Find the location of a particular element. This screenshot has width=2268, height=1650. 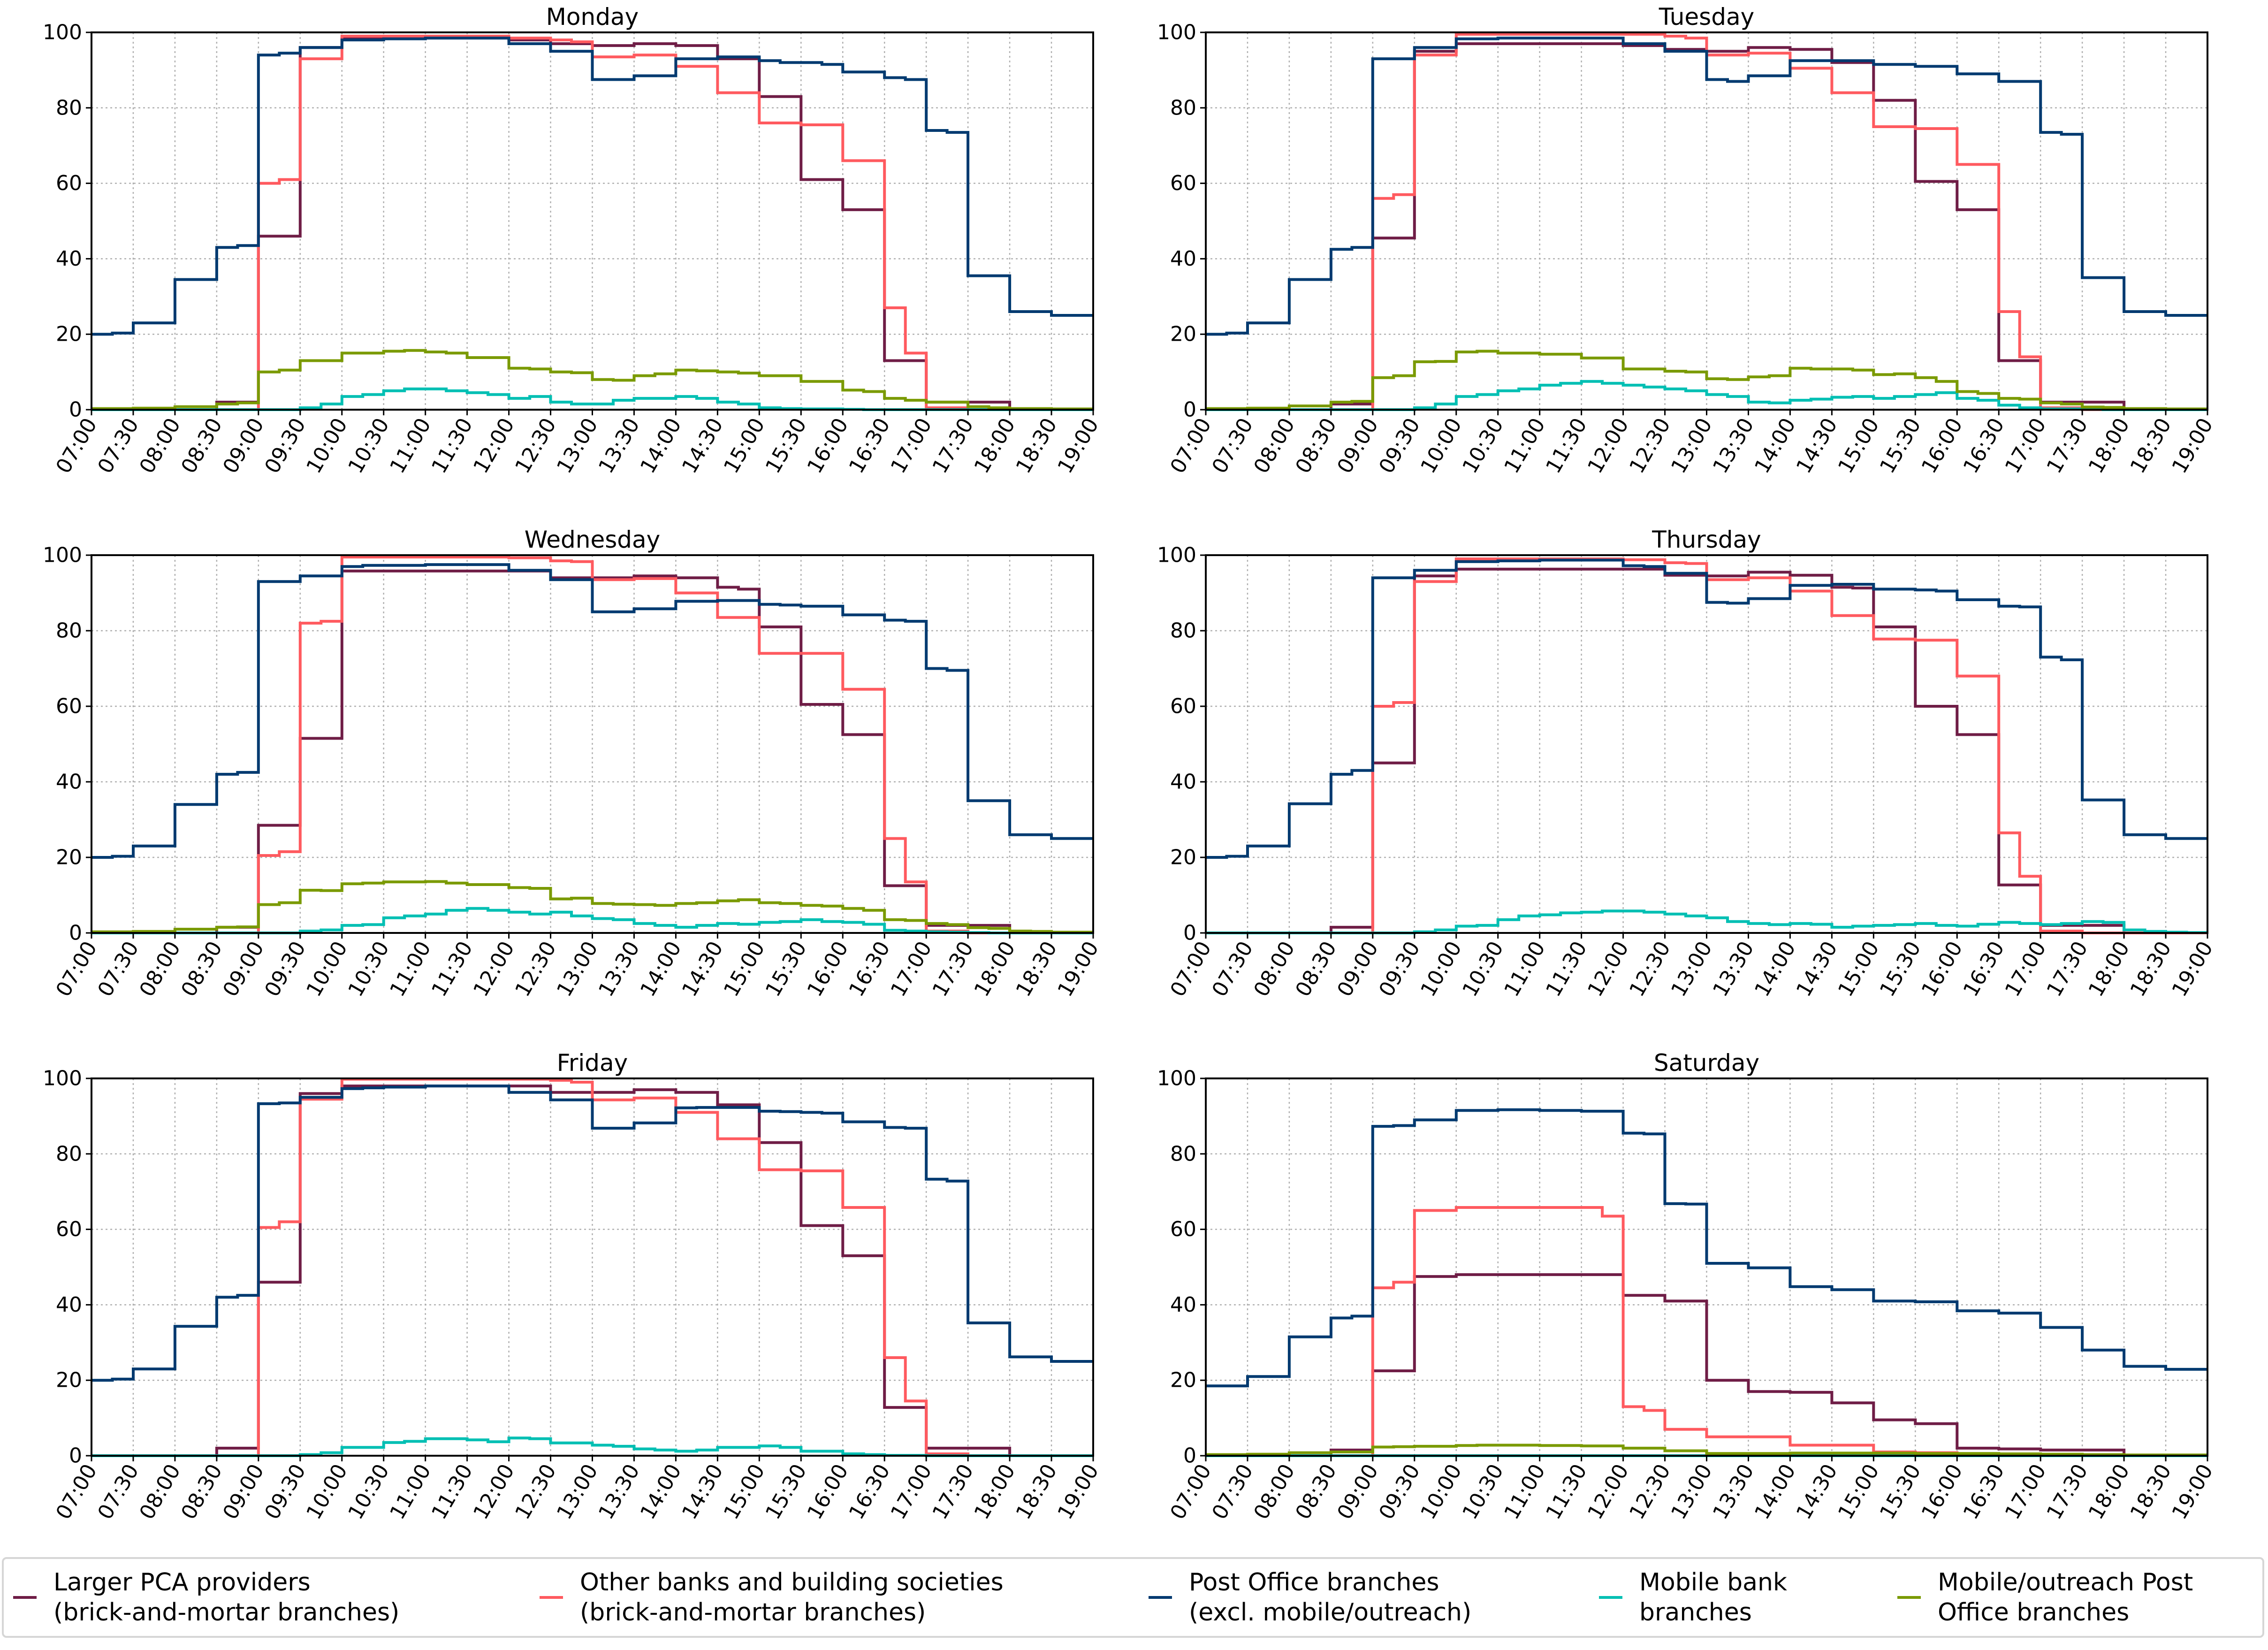

x-tick-label: 12:30 is located at coordinates (1650, 1491).